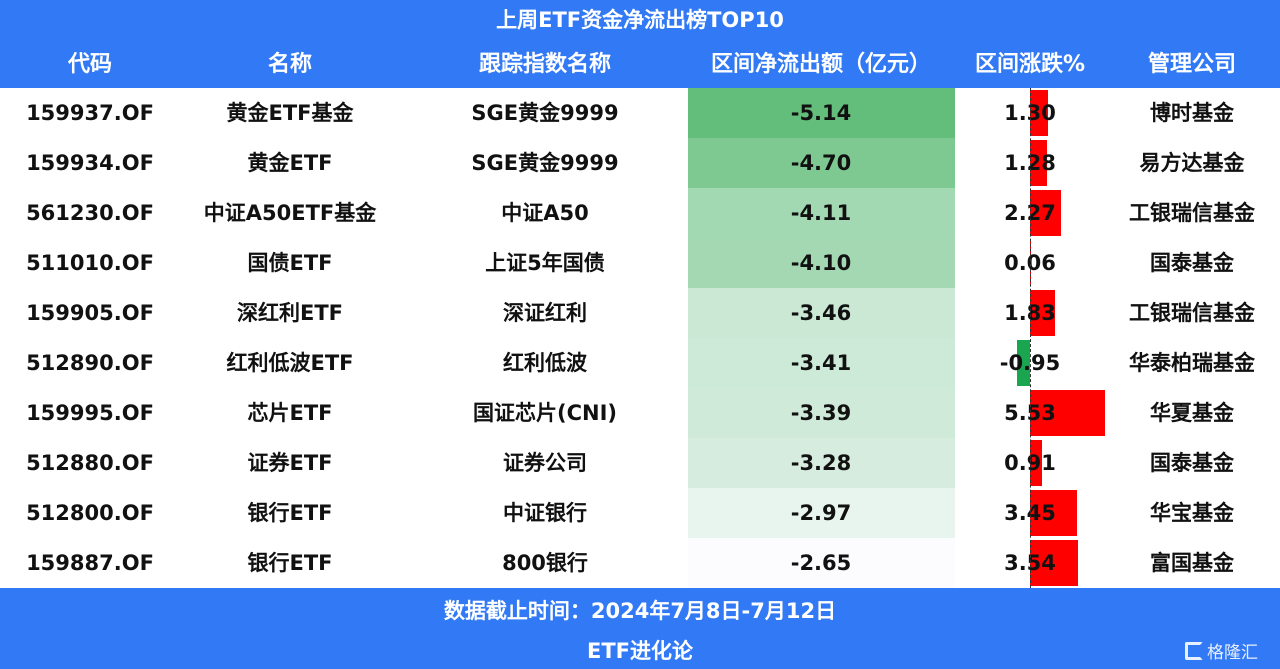  I want to click on cell-index: 红利低波, so click(545, 363).